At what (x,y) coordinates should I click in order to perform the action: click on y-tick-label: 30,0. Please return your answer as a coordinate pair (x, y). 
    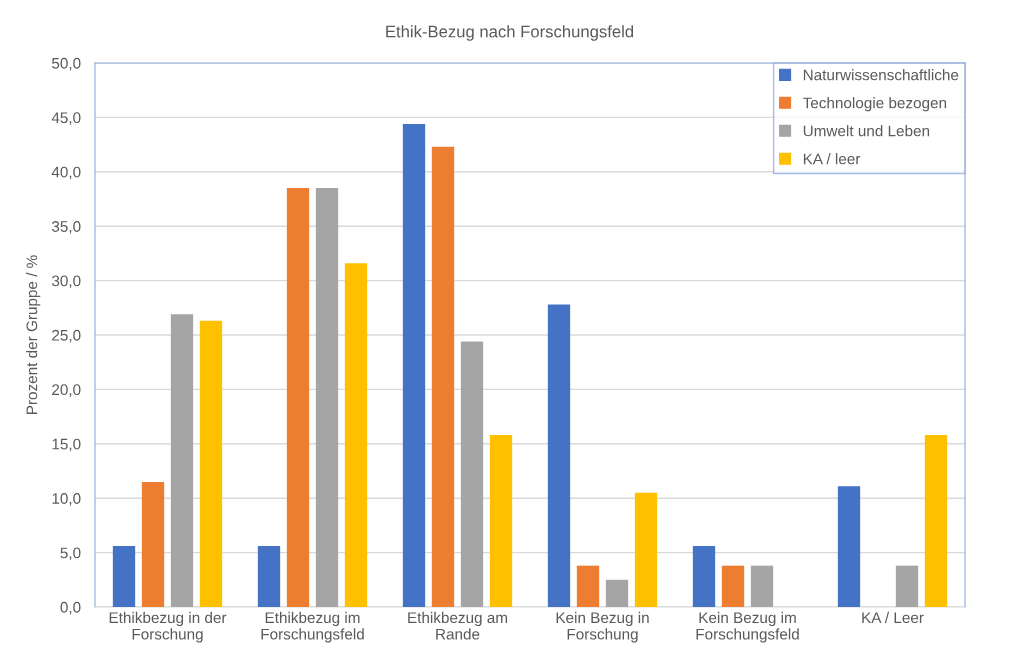
    Looking at the image, I should click on (66, 282).